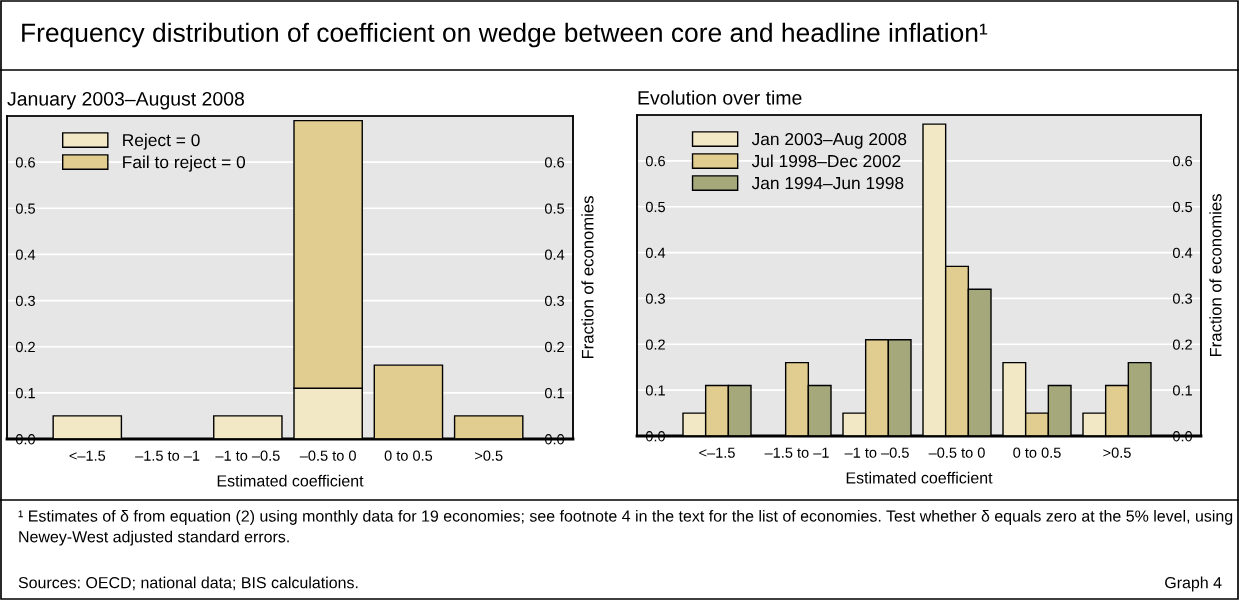 Image resolution: width=1239 pixels, height=601 pixels. What do you see at coordinates (505, 35) in the screenshot?
I see `chart-title: Frequency distribution of coefficient on wedge between core and headline inflation¹` at bounding box center [505, 35].